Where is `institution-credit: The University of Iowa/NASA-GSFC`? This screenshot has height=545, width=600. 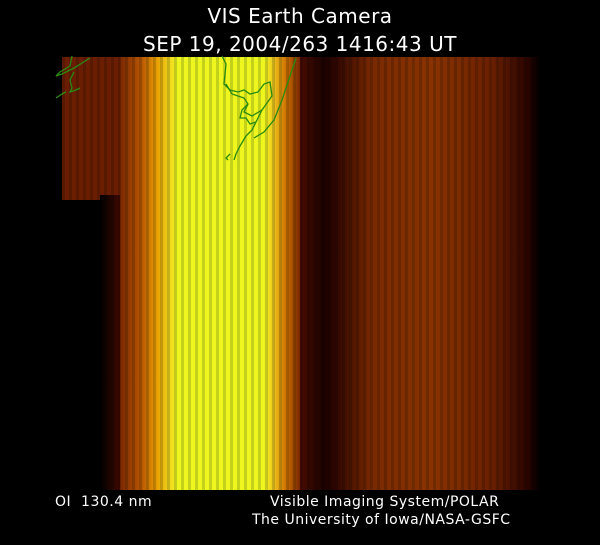
institution-credit: The University of Iowa/NASA-GSFC is located at coordinates (381, 520).